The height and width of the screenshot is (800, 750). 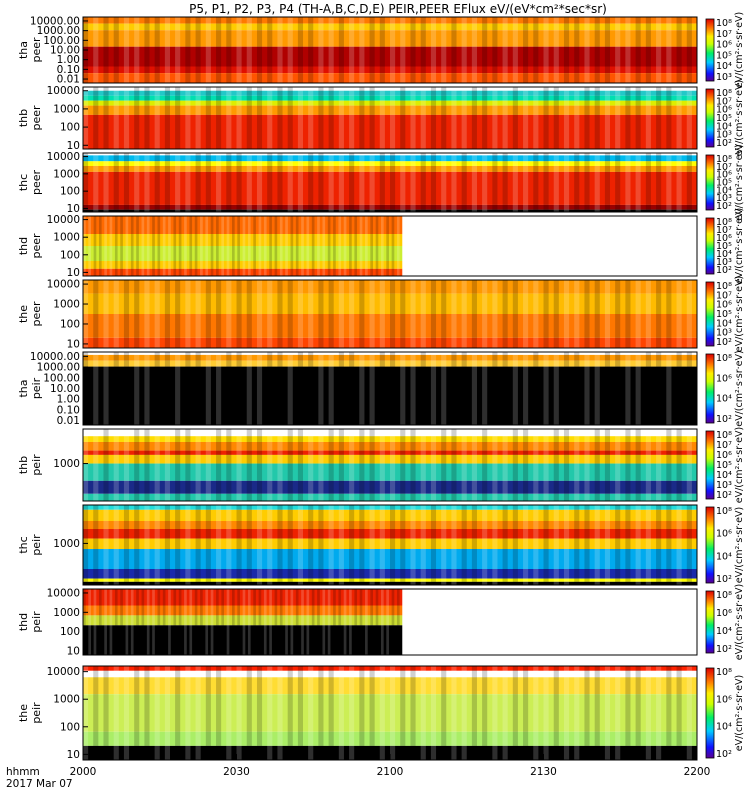 What do you see at coordinates (724, 175) in the screenshot?
I see `colorbar-tick-label: 10⁶` at bounding box center [724, 175].